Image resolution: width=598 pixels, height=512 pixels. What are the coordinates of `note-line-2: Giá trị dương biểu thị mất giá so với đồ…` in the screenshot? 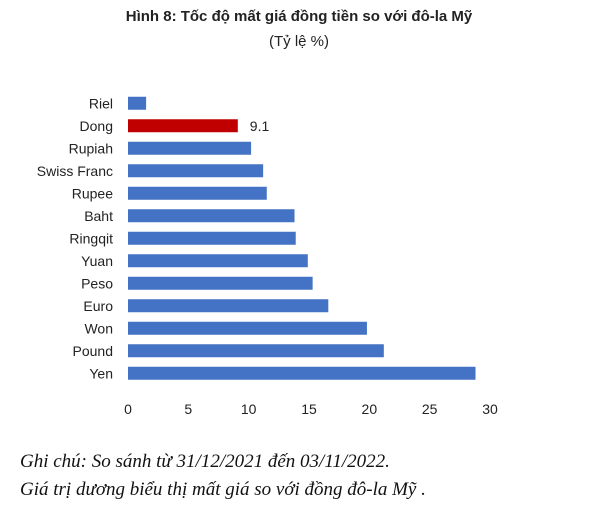 It's located at (223, 489).